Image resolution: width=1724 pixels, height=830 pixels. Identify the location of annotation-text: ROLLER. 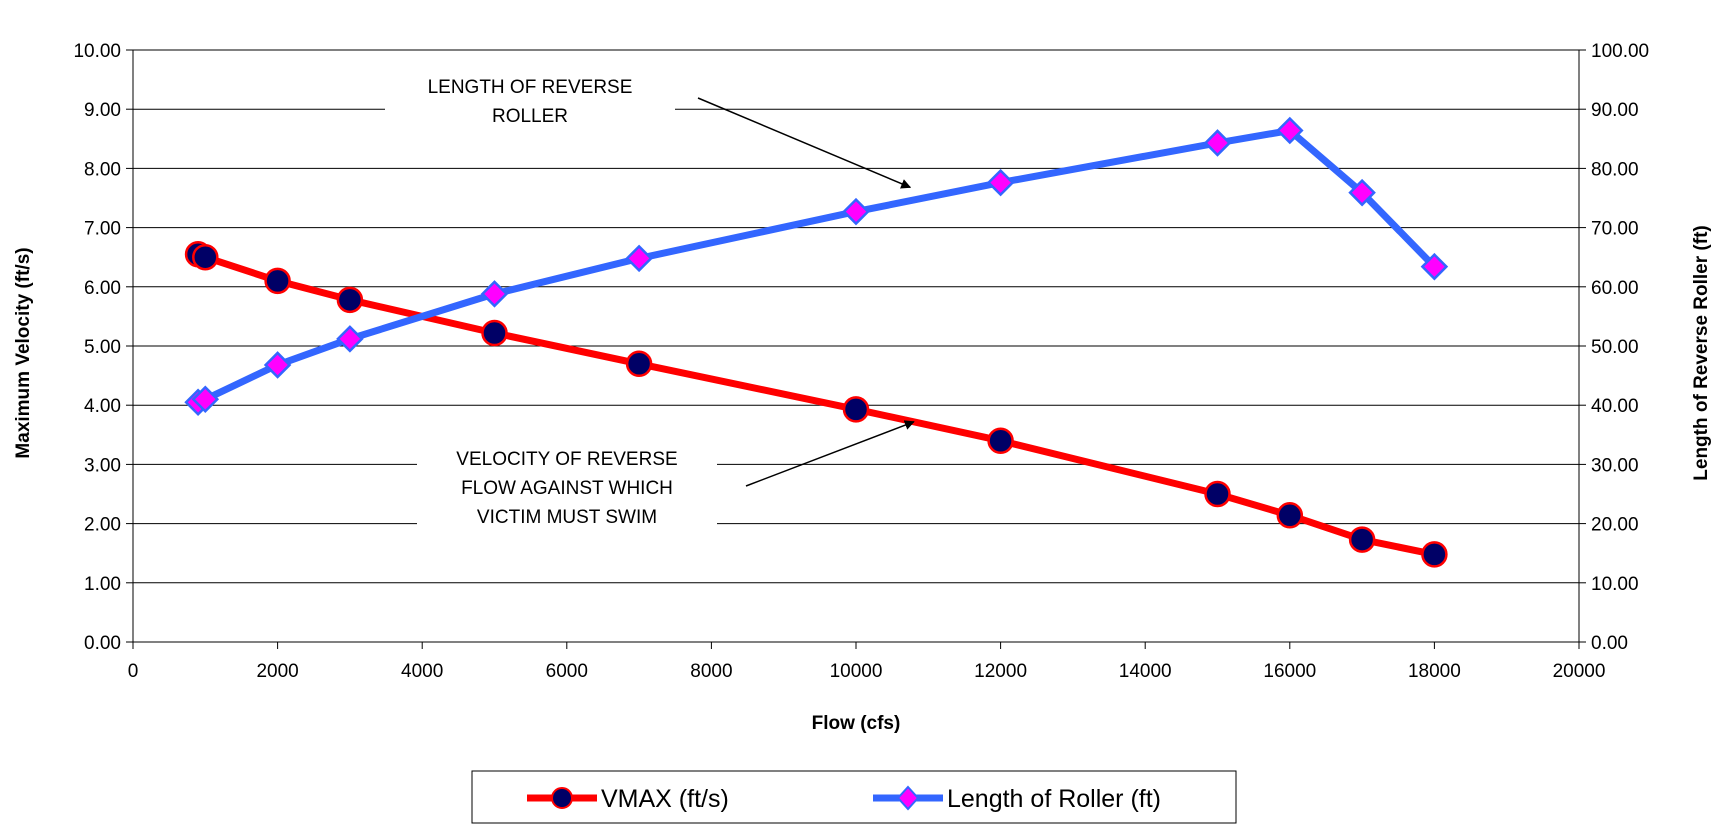
(530, 116).